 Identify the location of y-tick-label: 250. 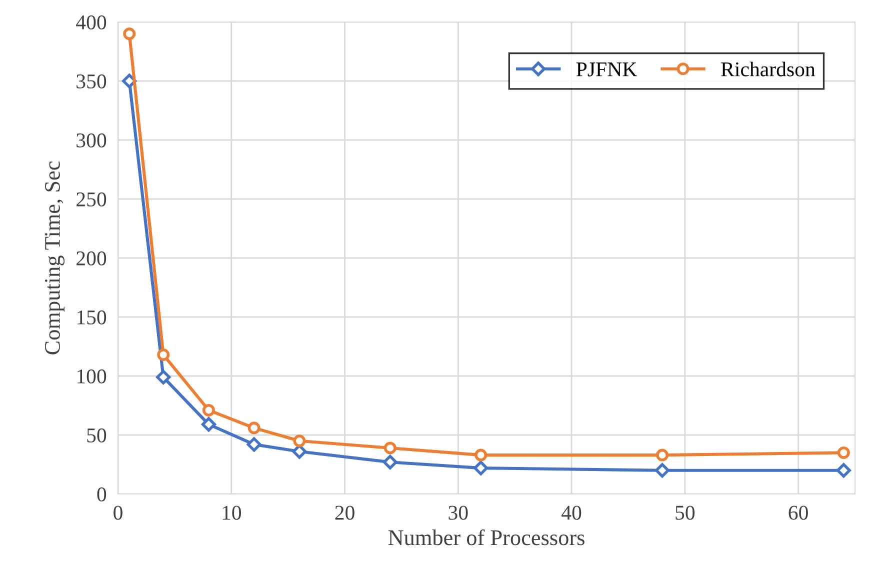
(91, 199).